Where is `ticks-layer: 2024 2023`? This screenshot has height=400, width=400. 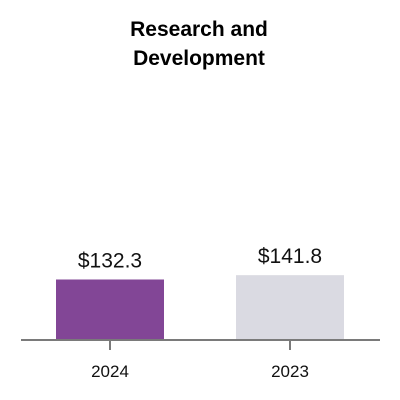
ticks-layer: 2024 2023 is located at coordinates (200, 360).